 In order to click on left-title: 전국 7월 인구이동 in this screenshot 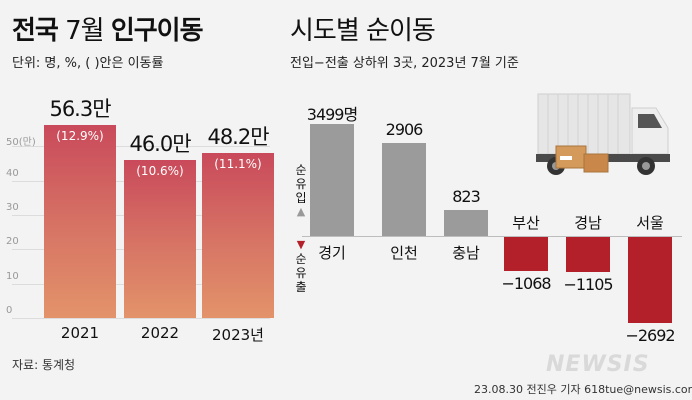, I will do `click(108, 28)`.